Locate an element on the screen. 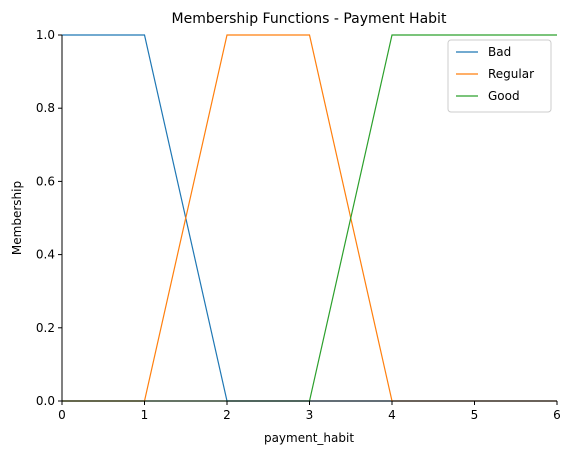 Image resolution: width=571 pixels, height=455 pixels. x-tick-label: 0 is located at coordinates (62, 415).